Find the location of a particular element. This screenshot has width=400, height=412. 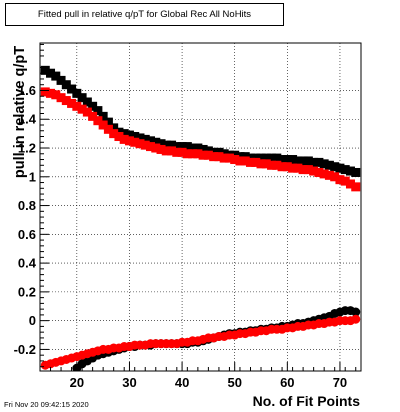

y-tick-label: 0.8 is located at coordinates (27, 205).